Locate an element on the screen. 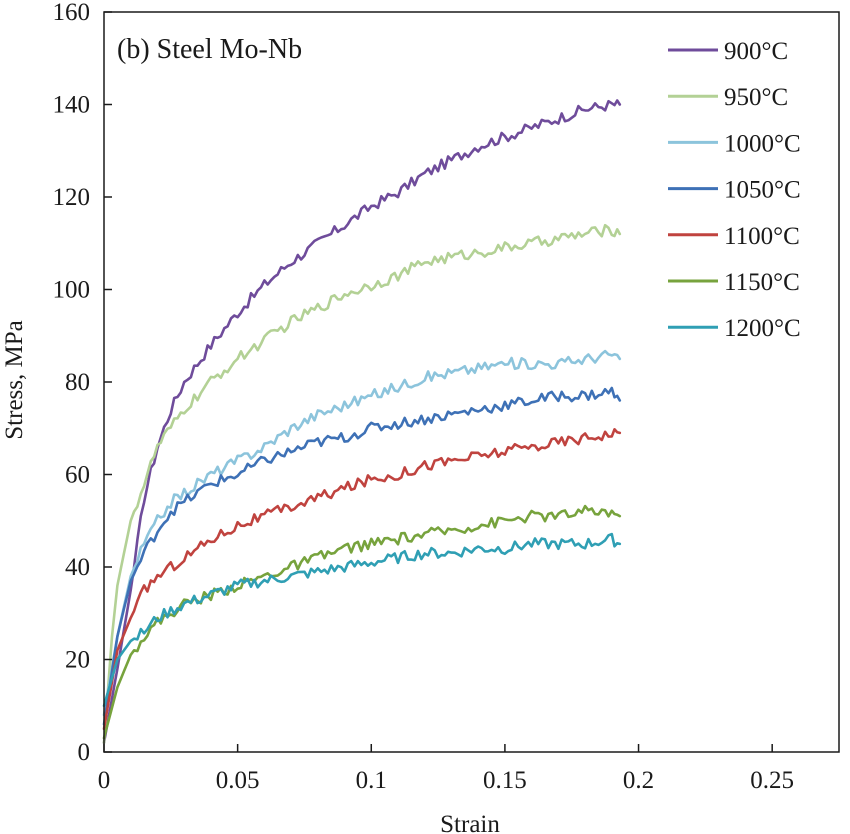  legend-label: 900°C is located at coordinates (756, 51).